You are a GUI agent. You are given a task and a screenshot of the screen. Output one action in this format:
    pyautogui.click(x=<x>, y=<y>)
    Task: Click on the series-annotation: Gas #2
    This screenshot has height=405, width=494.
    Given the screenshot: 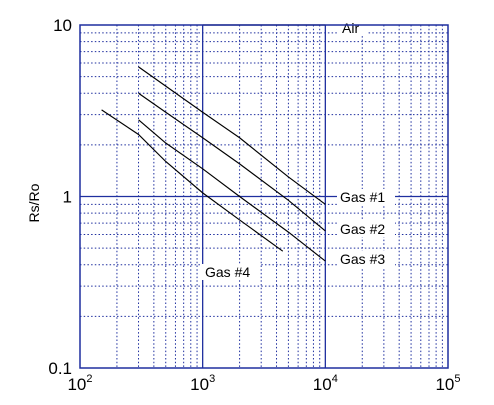 What is the action you would take?
    pyautogui.click(x=362, y=229)
    